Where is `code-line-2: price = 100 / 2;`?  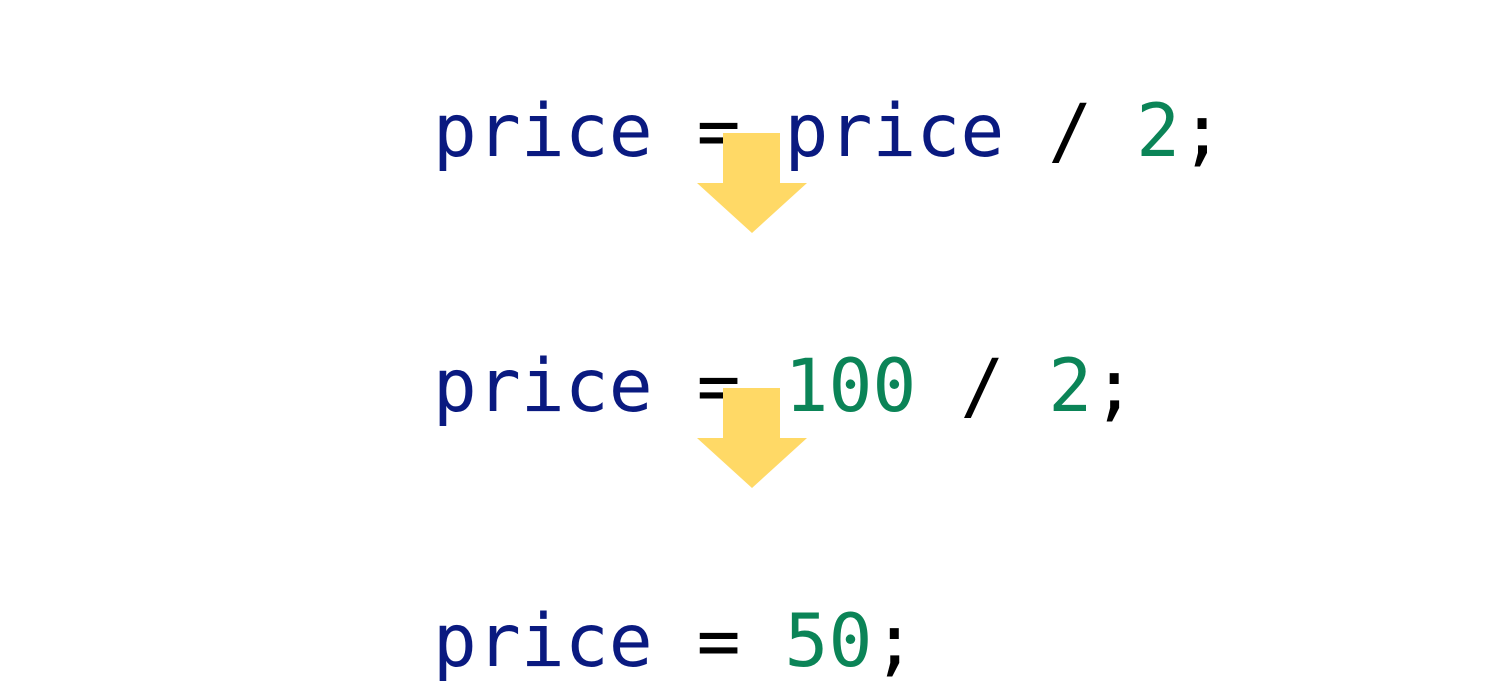
code-line-2: price = 100 / 2; is located at coordinates (740, 350).